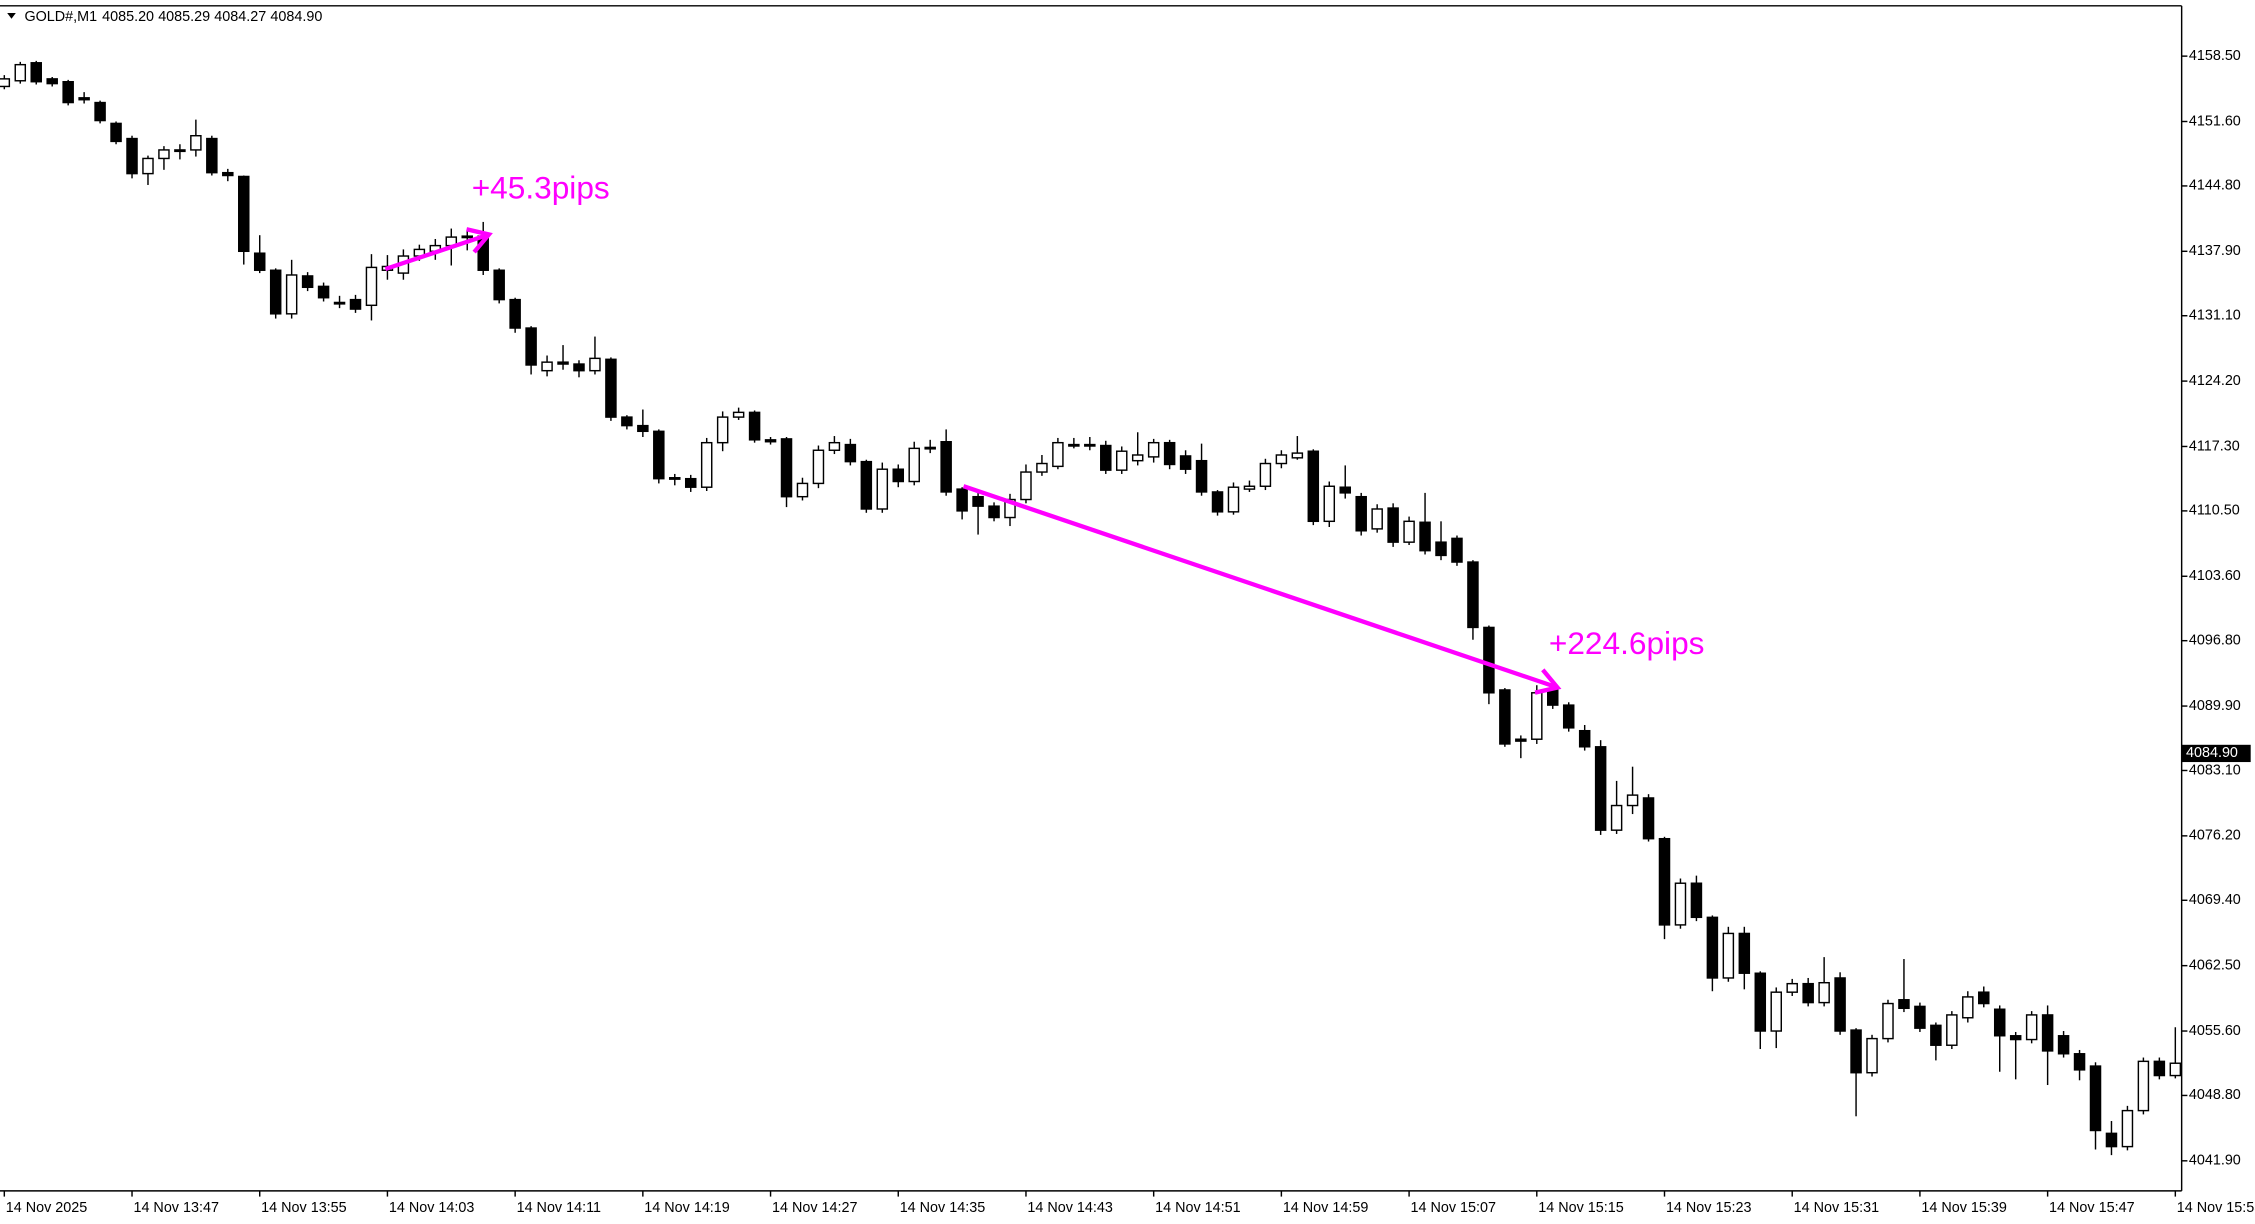 The image size is (2255, 1224). What do you see at coordinates (815, 1208) in the screenshot?
I see `x-tick-label: 14 Nov 14:27` at bounding box center [815, 1208].